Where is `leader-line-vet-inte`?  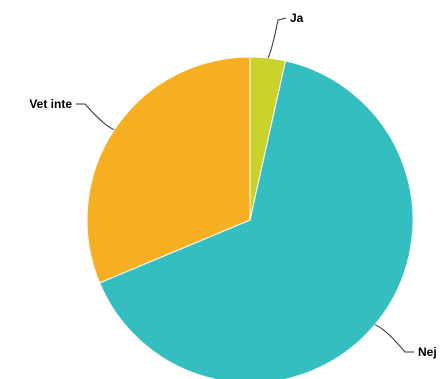
leader-line-vet-inte is located at coordinates (95, 117).